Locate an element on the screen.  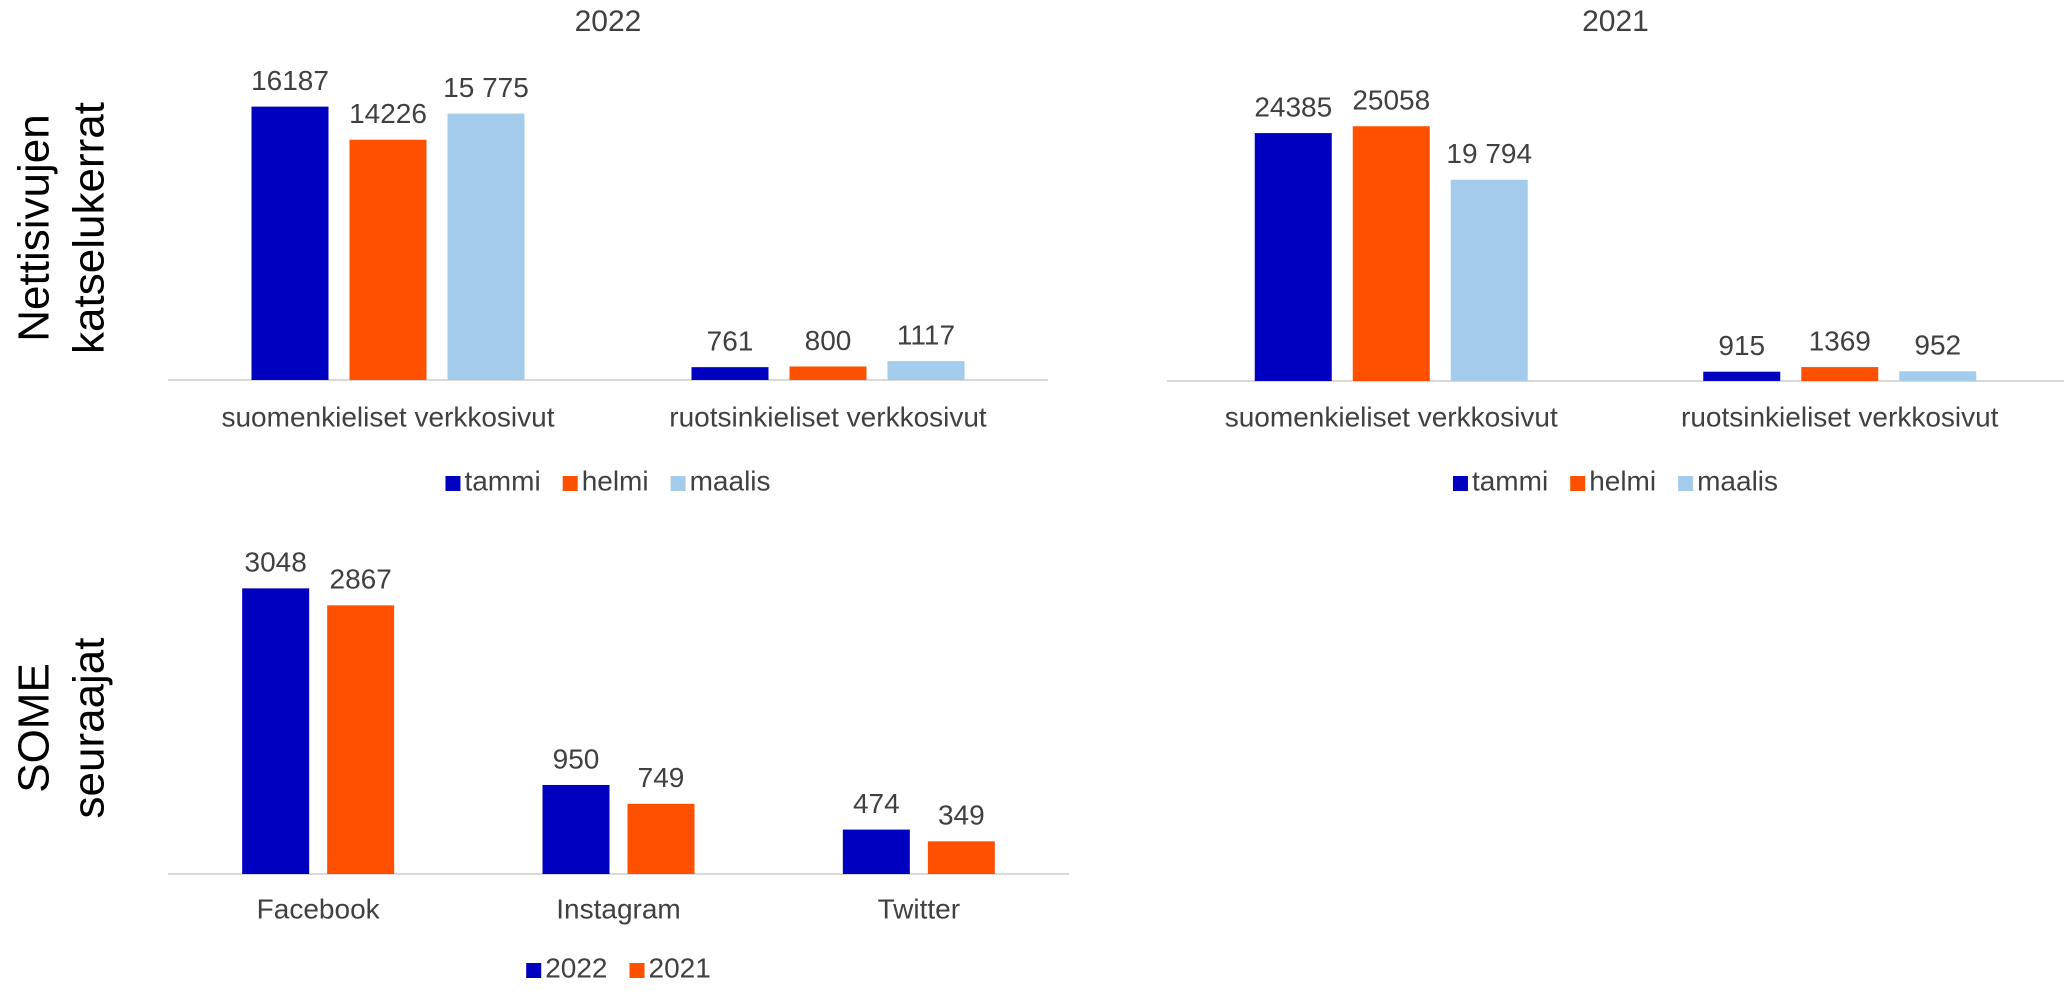
data-label: 749 is located at coordinates (661, 777).